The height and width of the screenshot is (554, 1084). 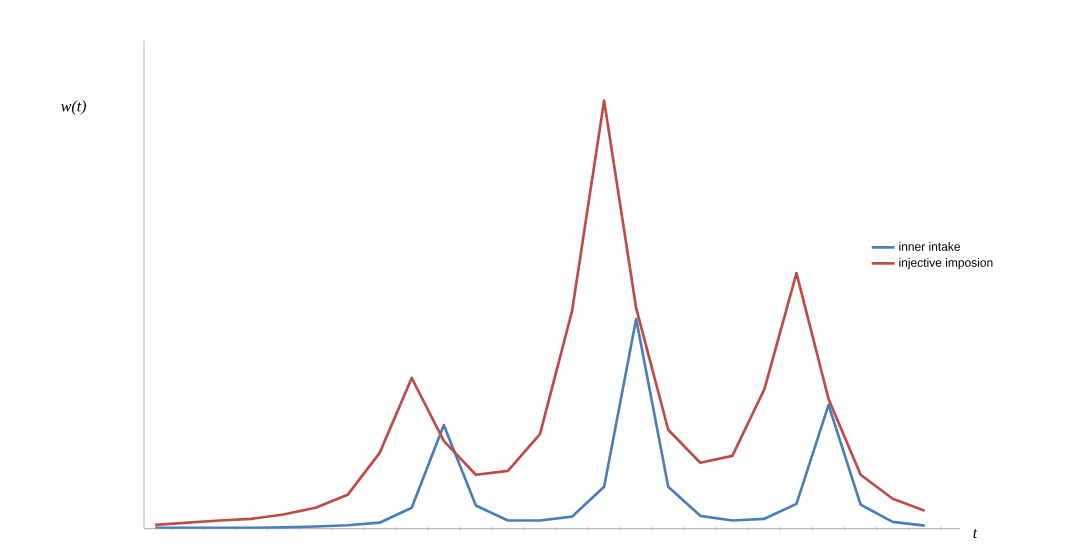 What do you see at coordinates (73, 107) in the screenshot?
I see `y-axis-title: w(t)` at bounding box center [73, 107].